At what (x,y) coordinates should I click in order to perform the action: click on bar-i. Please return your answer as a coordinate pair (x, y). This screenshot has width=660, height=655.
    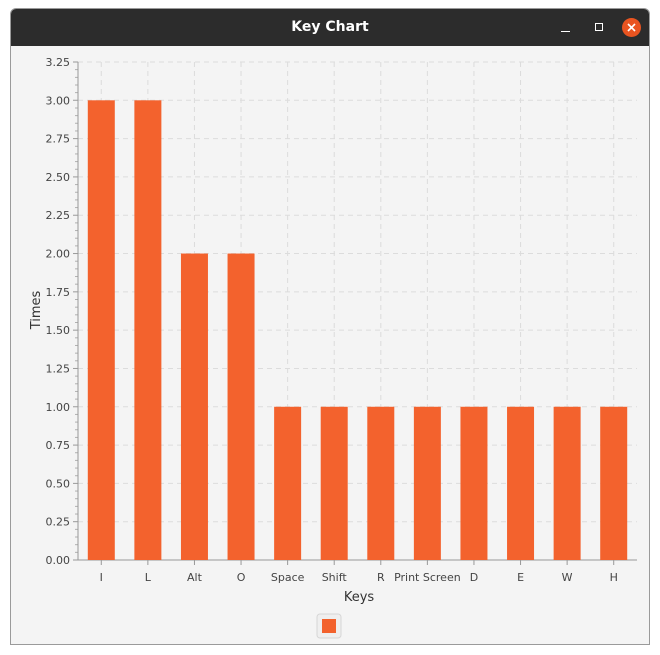
    Looking at the image, I should click on (101, 330).